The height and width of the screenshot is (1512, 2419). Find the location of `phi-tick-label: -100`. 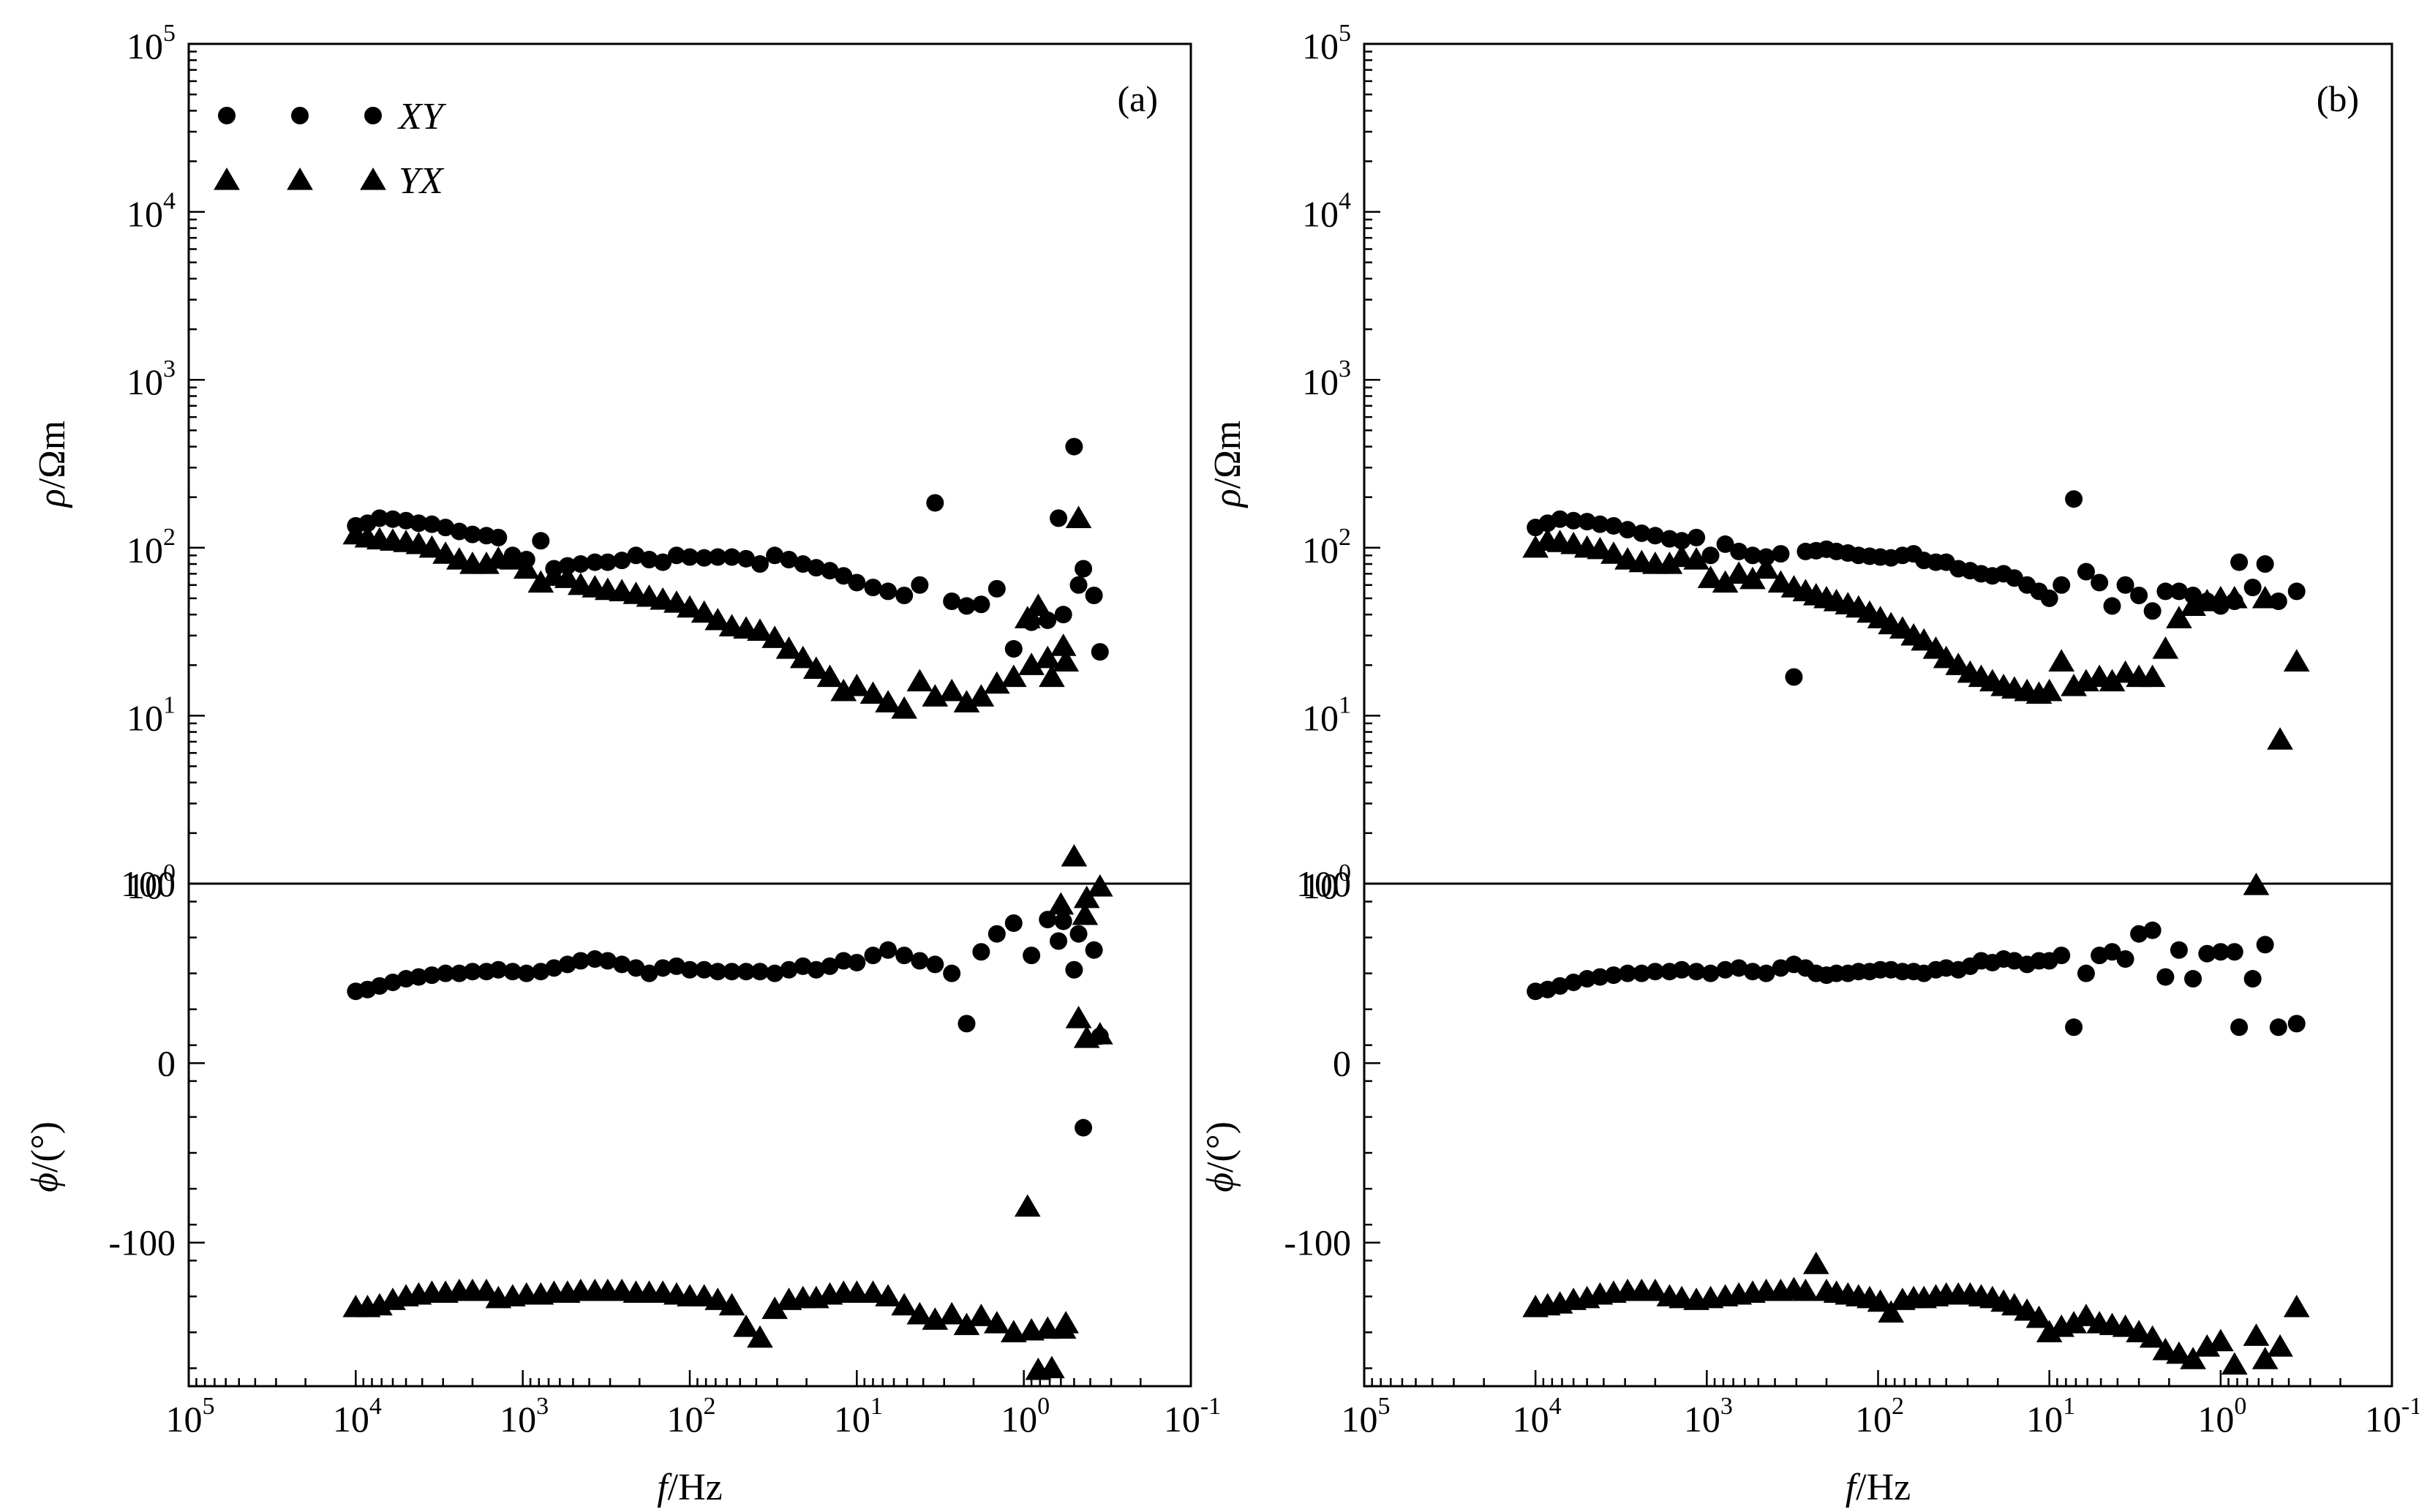

phi-tick-label: -100 is located at coordinates (1317, 1242).